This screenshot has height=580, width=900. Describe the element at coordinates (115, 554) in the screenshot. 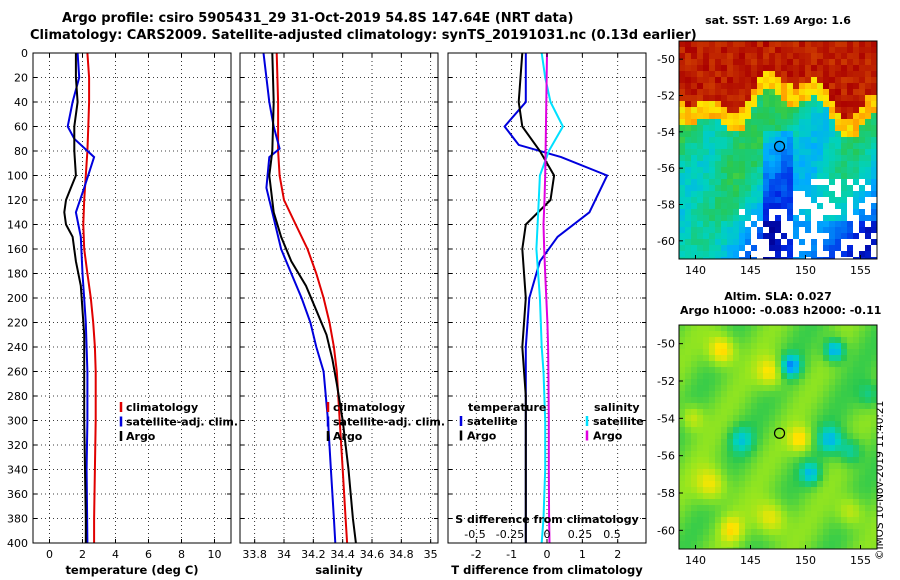

I see `temperature-x-tick-label: 4` at that location.